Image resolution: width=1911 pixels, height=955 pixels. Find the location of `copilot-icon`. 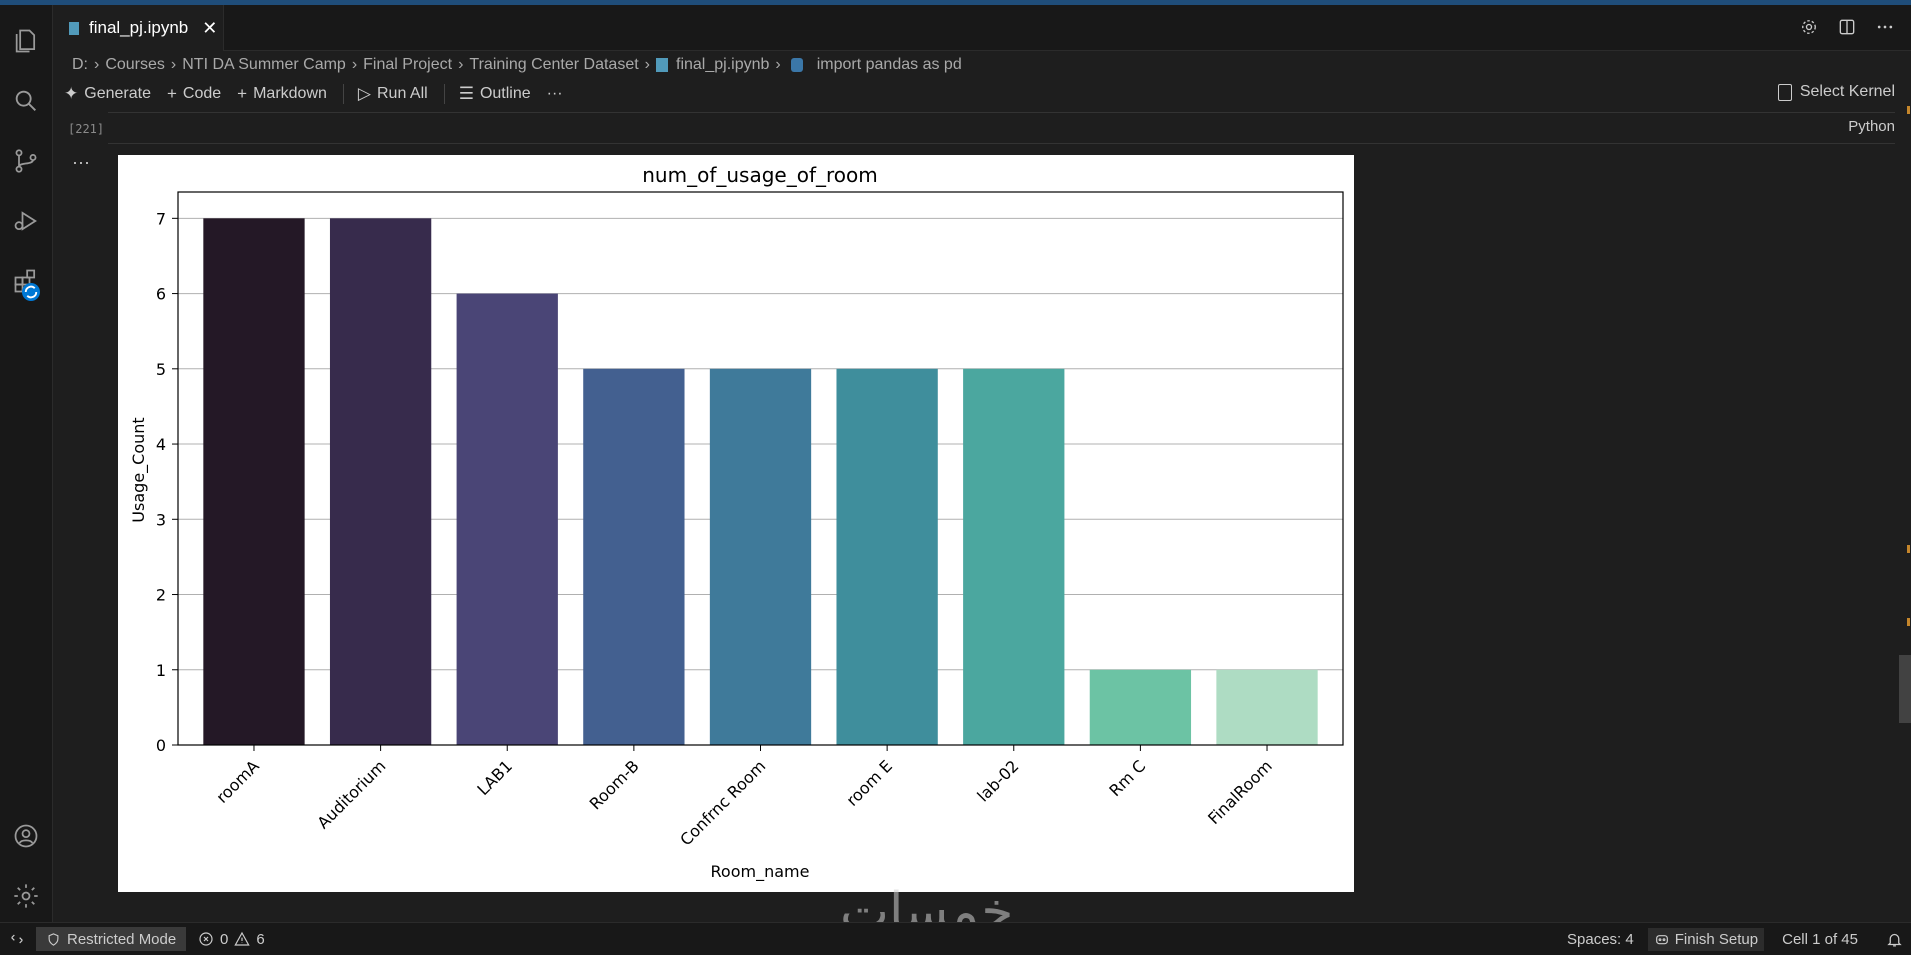

copilot-icon is located at coordinates (1661, 940).